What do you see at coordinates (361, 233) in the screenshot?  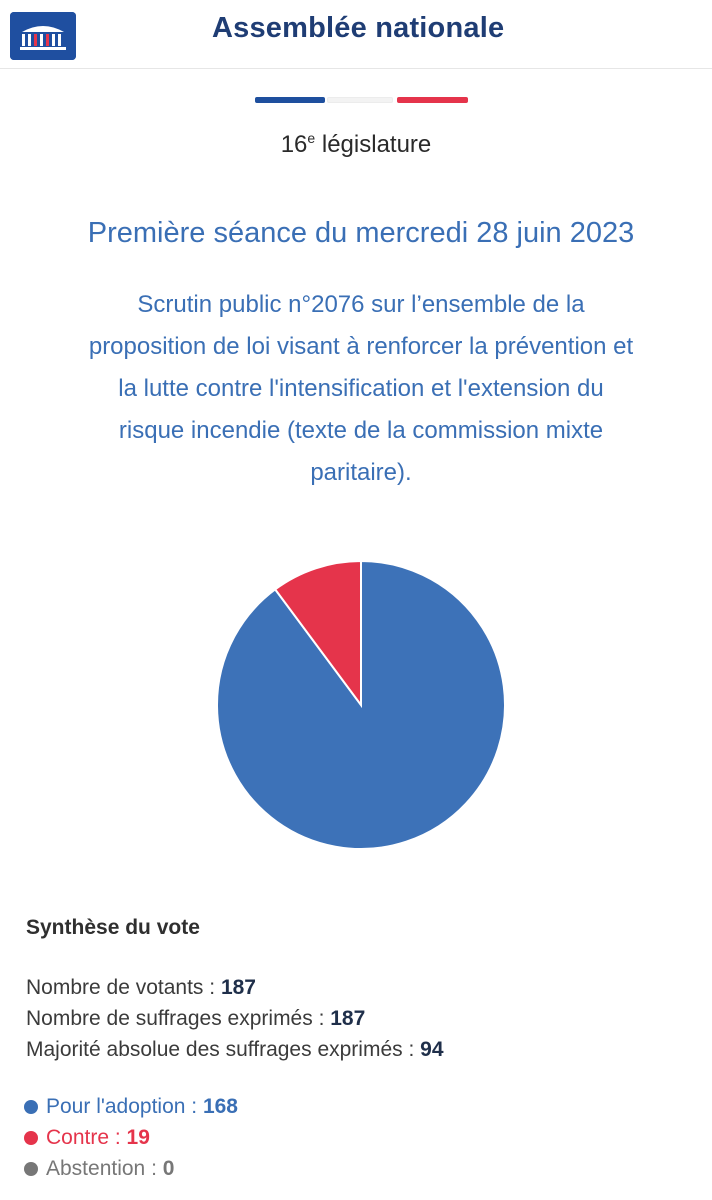 I see `seance-title: Première séance du mercredi 28 juin 2023` at bounding box center [361, 233].